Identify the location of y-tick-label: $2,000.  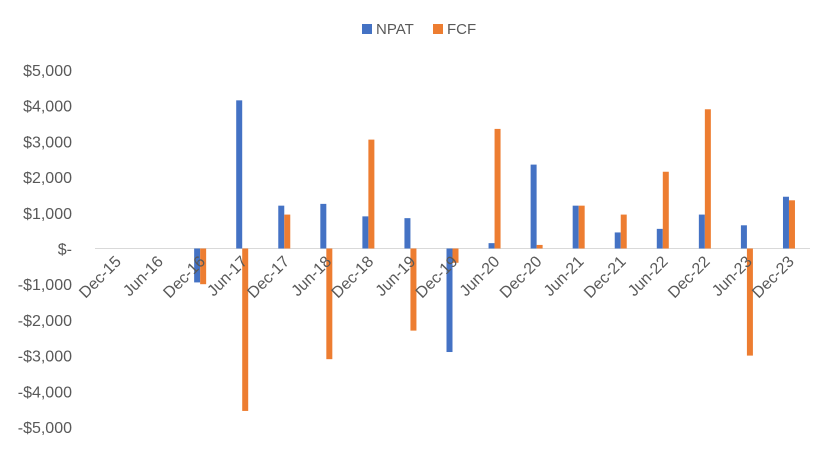
(47, 178).